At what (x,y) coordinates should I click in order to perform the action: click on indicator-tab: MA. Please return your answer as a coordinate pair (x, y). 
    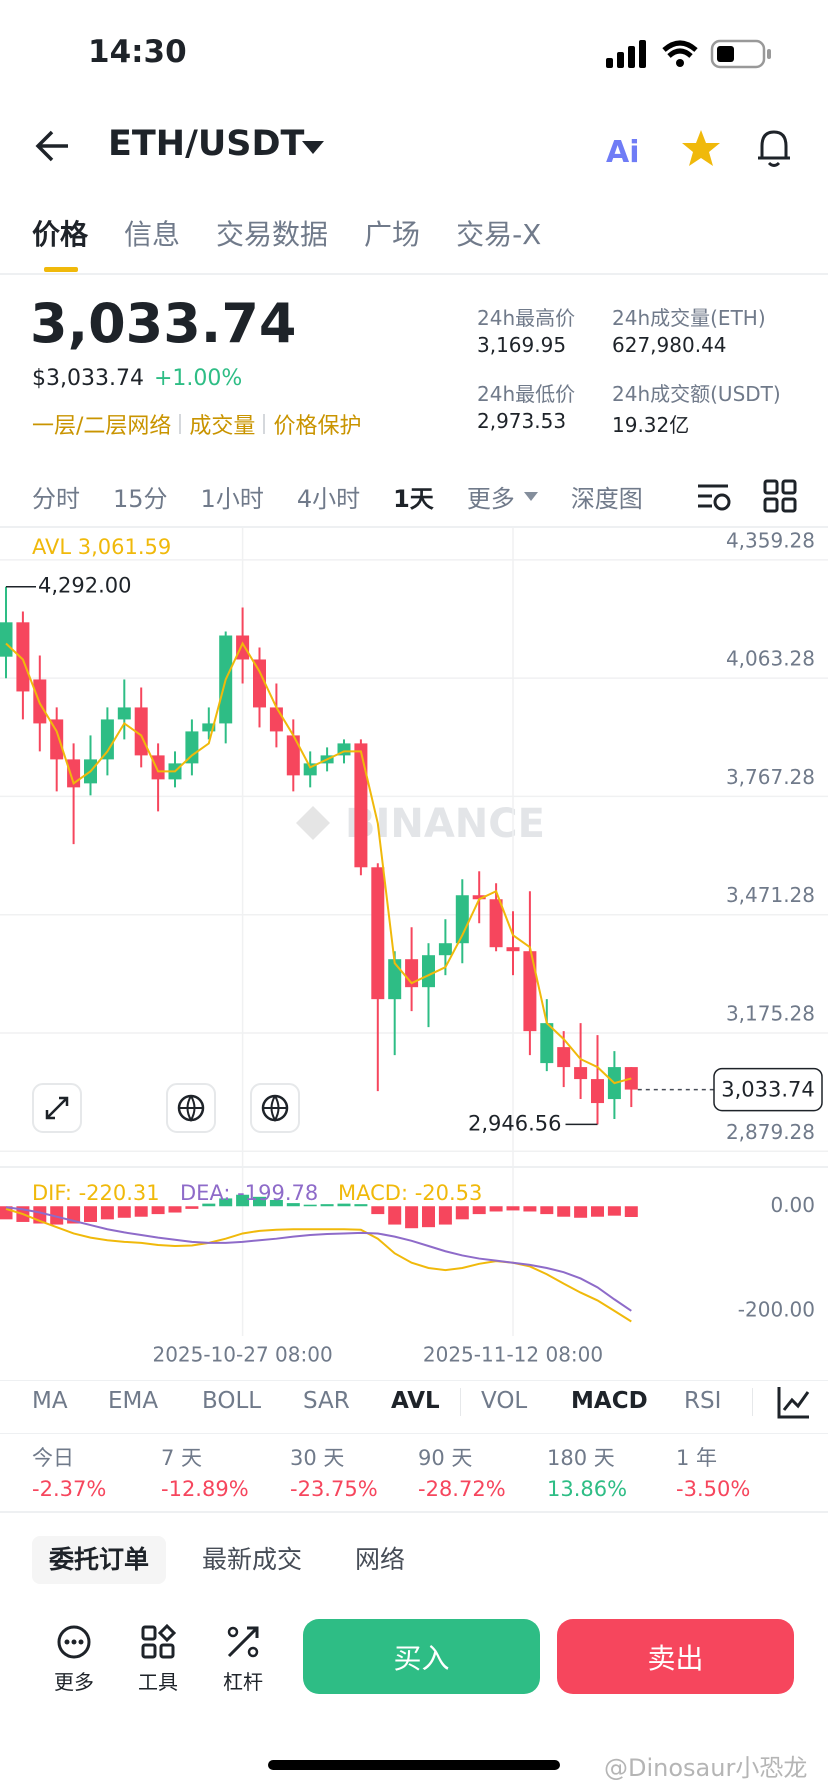
    Looking at the image, I should click on (50, 1401).